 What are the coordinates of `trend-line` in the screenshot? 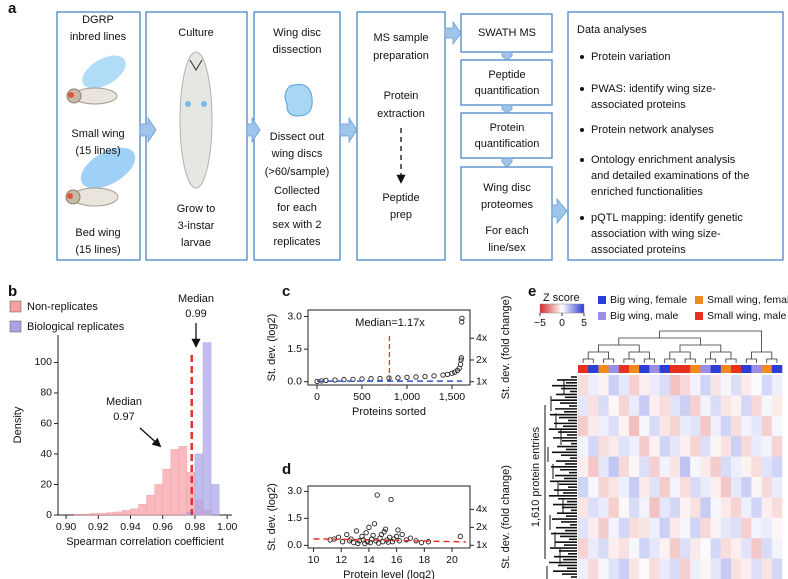 It's located at (389, 540).